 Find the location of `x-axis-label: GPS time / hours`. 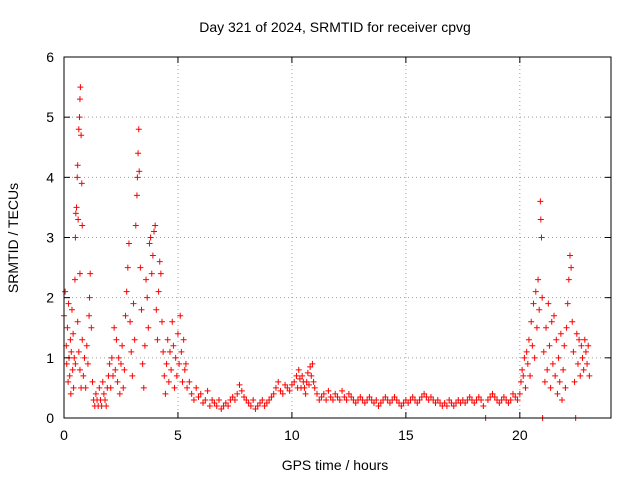

x-axis-label: GPS time / hours is located at coordinates (335, 465).